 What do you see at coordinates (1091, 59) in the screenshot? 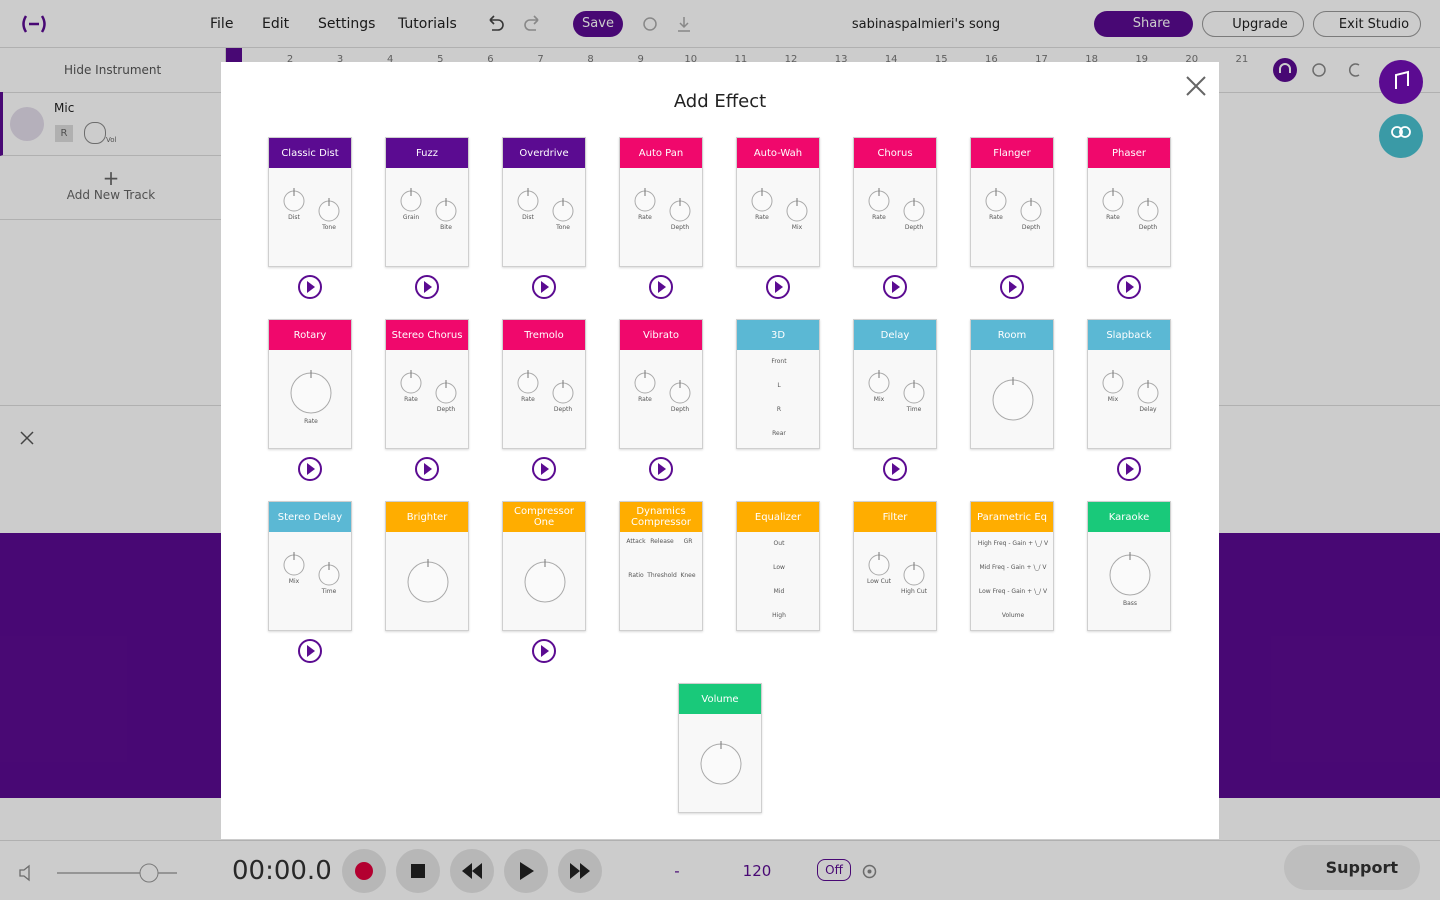
I see `ruler-number: 18` at bounding box center [1091, 59].